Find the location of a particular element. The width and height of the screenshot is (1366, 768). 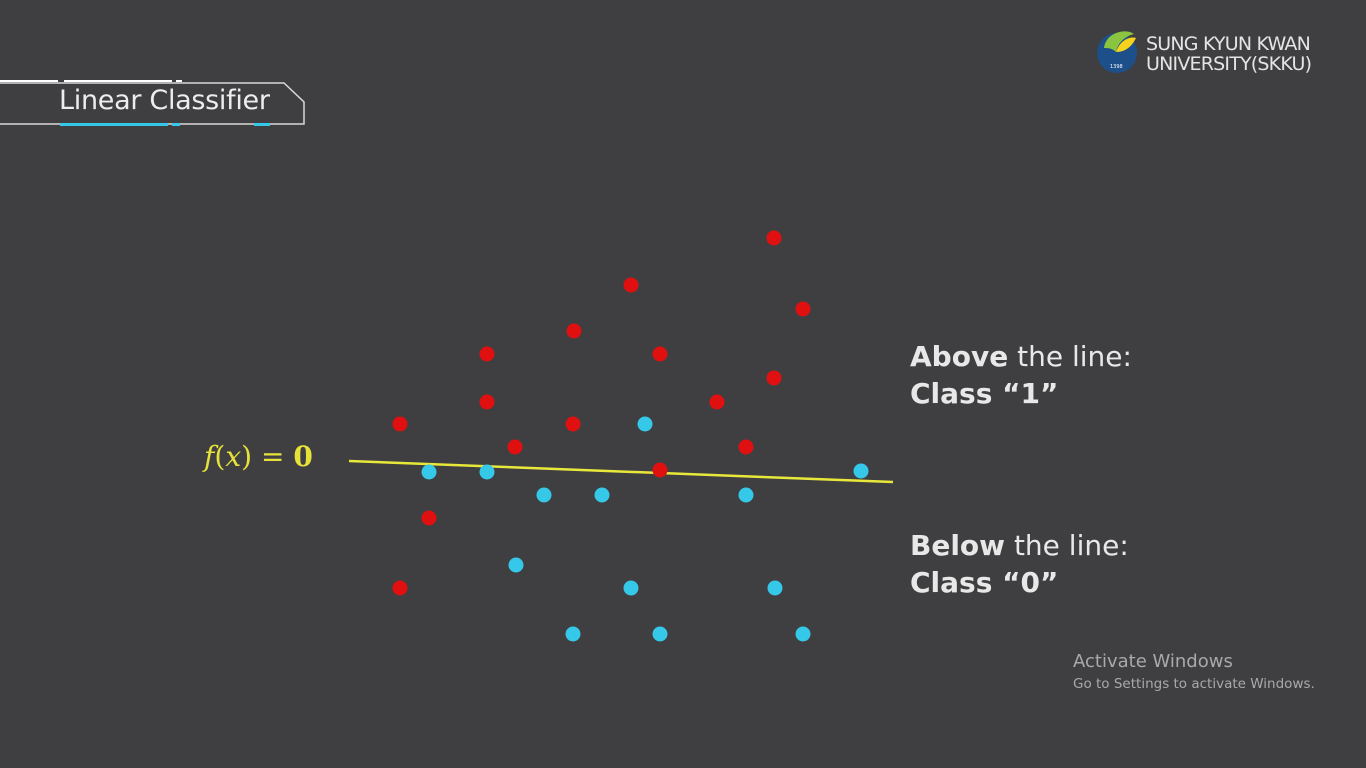

below-note-rest: the line: is located at coordinates (1067, 545).